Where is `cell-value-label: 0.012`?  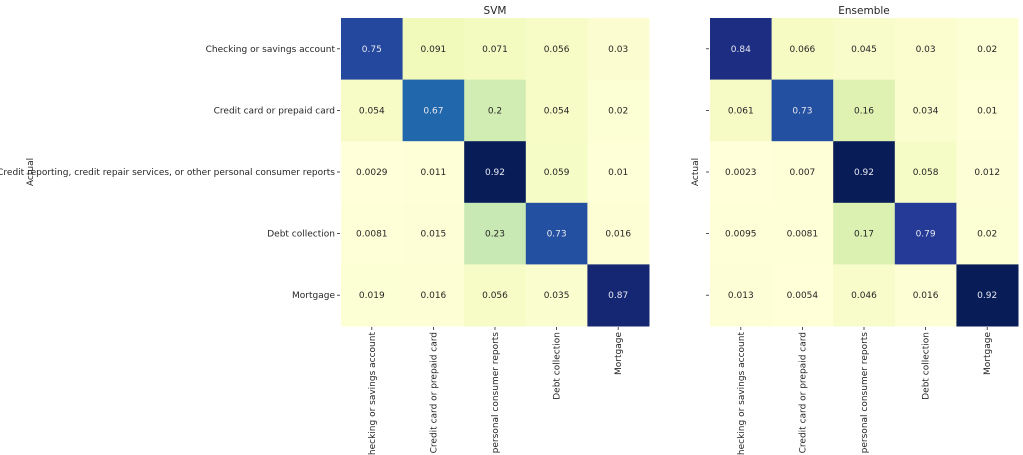
cell-value-label: 0.012 is located at coordinates (987, 173).